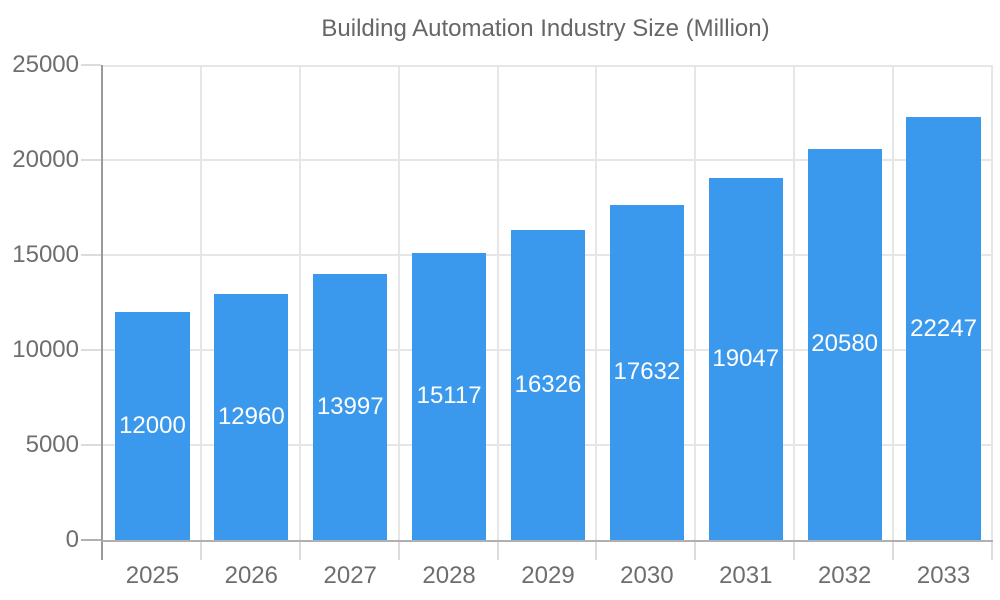  Describe the element at coordinates (943, 575) in the screenshot. I see `x-tick-label: 2033` at that location.